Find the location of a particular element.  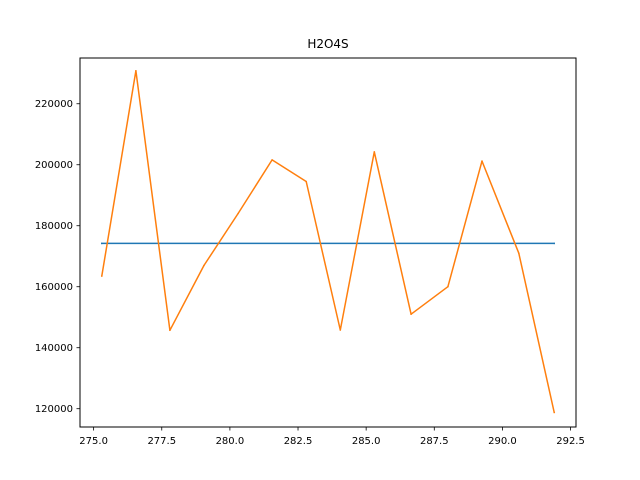

x-tick-label: 287.5 is located at coordinates (434, 441).